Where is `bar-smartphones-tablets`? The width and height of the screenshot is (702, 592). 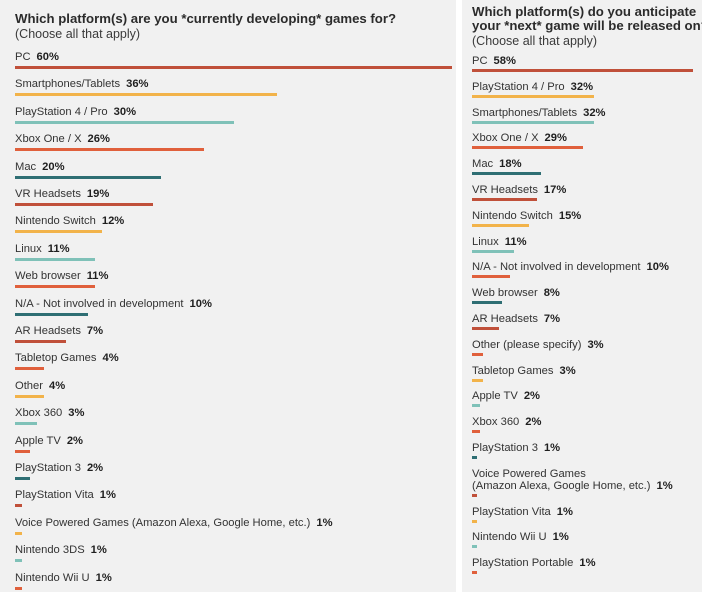
bar-smartphones-tablets is located at coordinates (533, 122).